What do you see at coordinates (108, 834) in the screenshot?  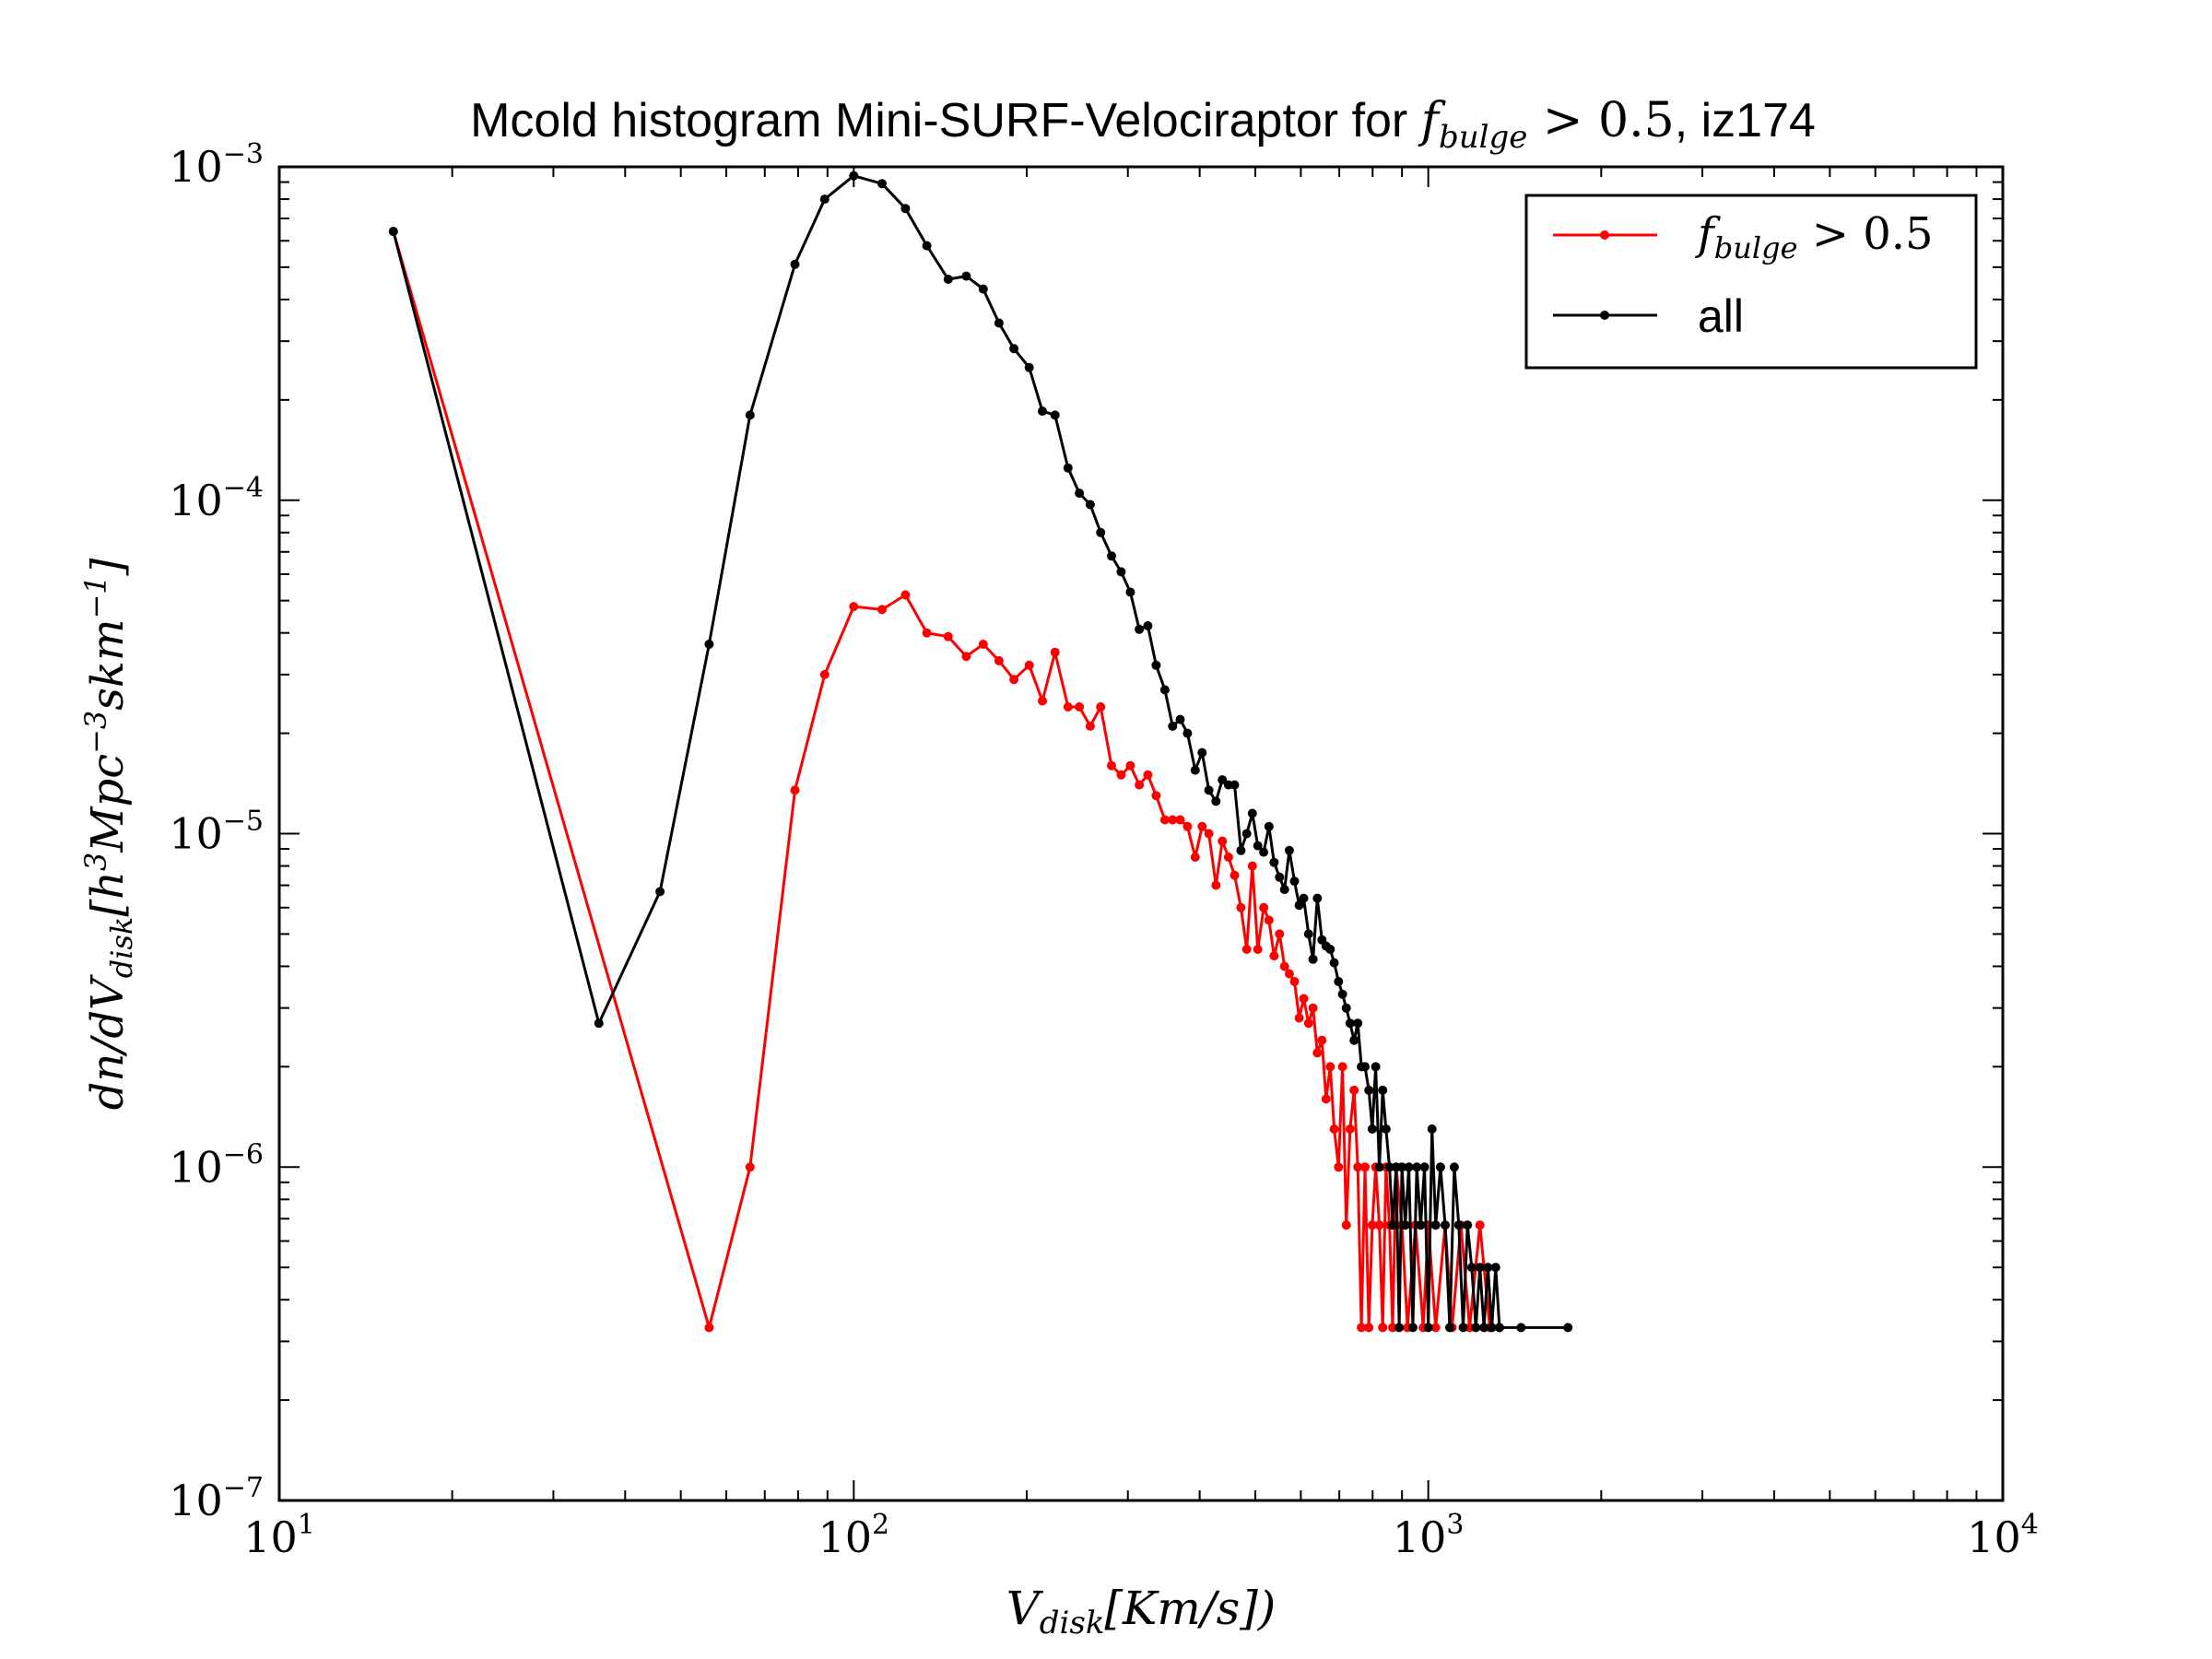 I see `y-axis-label: dn/dVdisk[h3Mpc−3skm−1]` at bounding box center [108, 834].